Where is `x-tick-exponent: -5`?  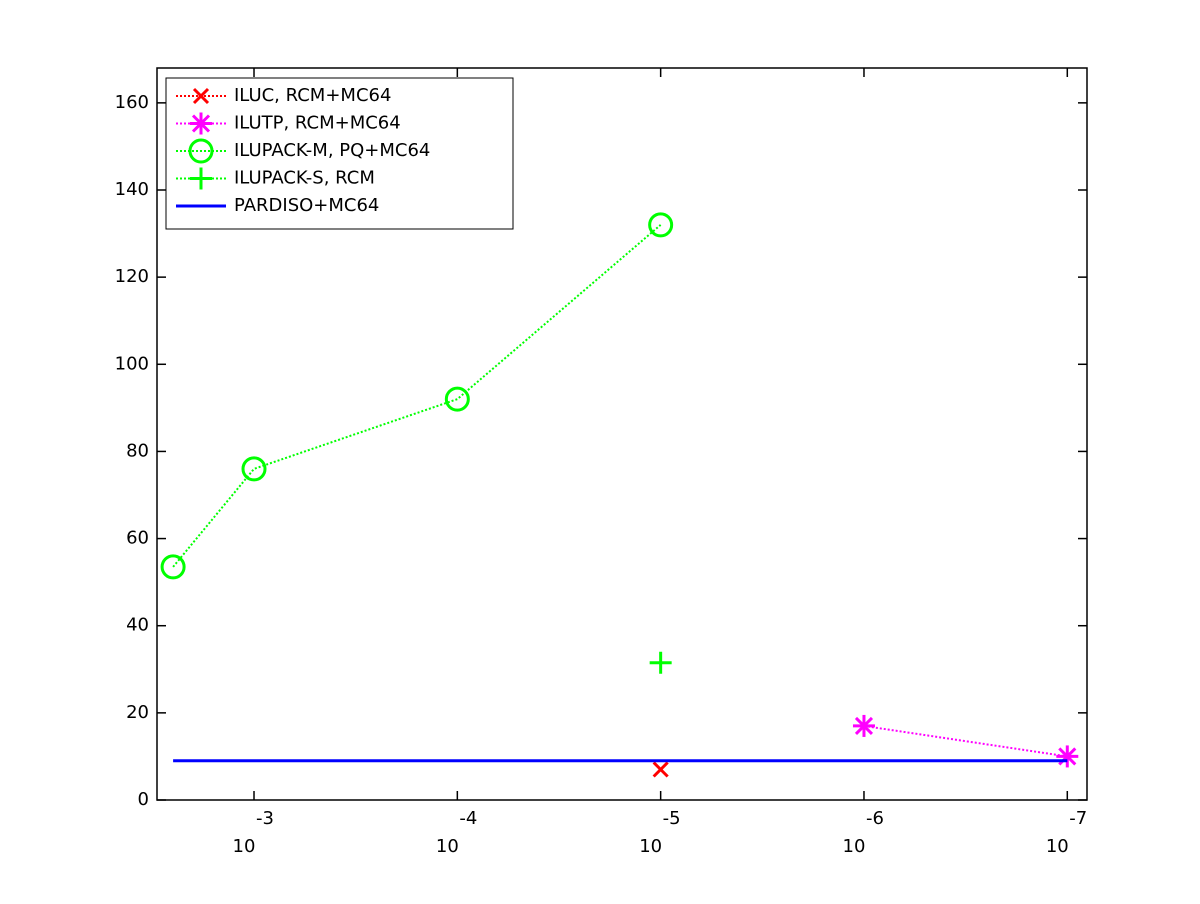
x-tick-exponent: -5 is located at coordinates (672, 818).